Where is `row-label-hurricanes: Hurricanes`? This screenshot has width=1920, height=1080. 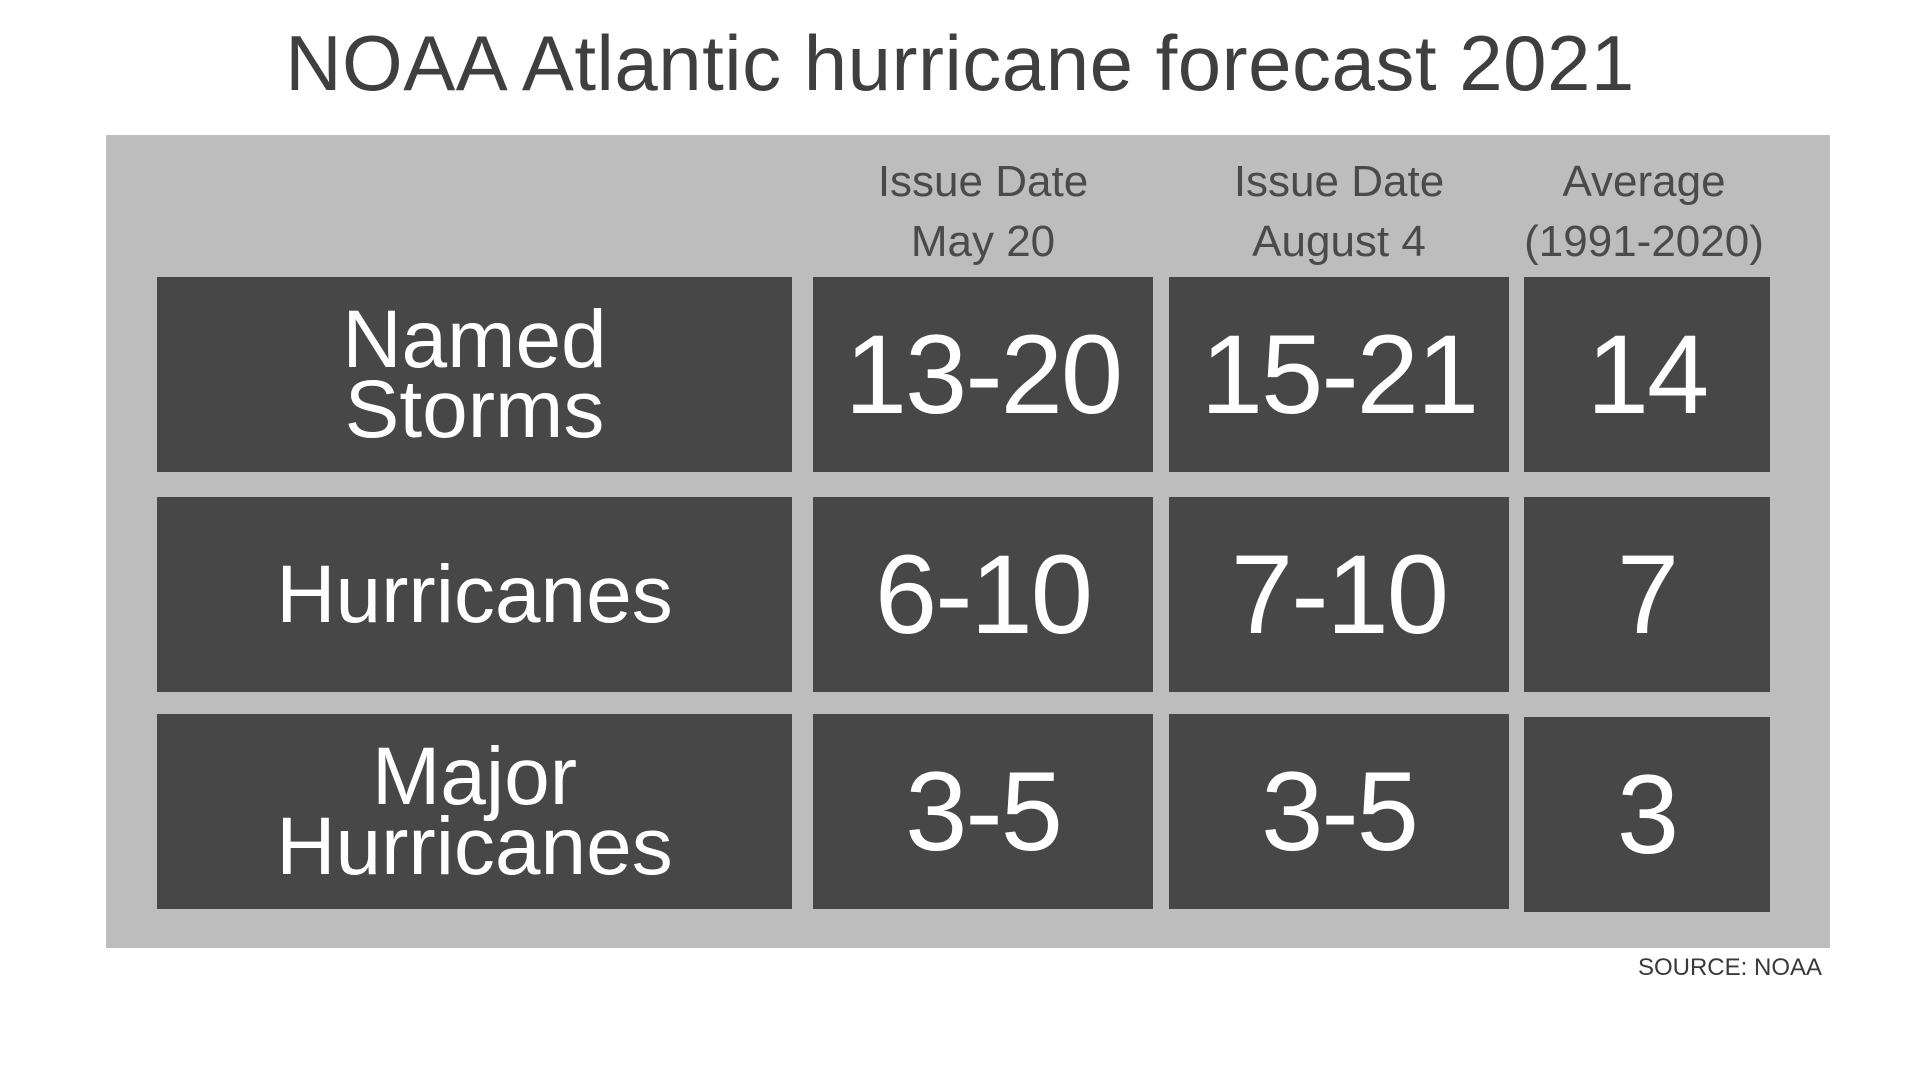 row-label-hurricanes: Hurricanes is located at coordinates (474, 594).